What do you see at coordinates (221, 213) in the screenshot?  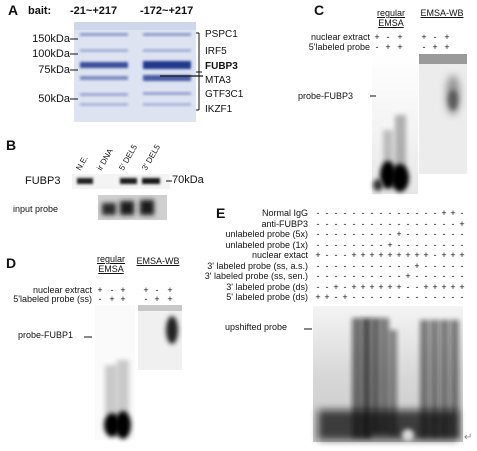 I see `panel-e-letter: E` at bounding box center [221, 213].